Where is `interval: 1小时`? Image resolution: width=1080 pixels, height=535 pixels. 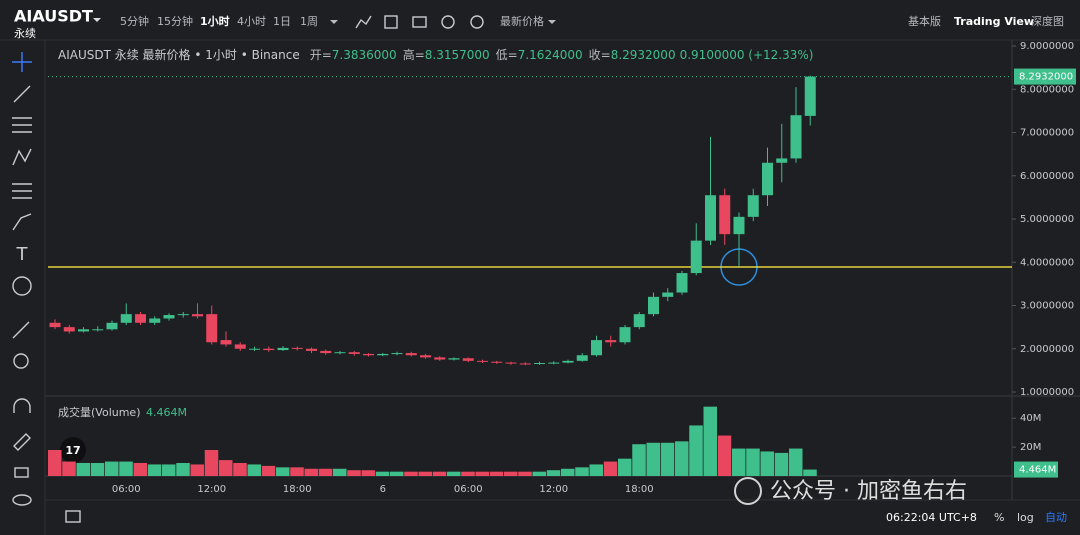 interval: 1小时 is located at coordinates (215, 21).